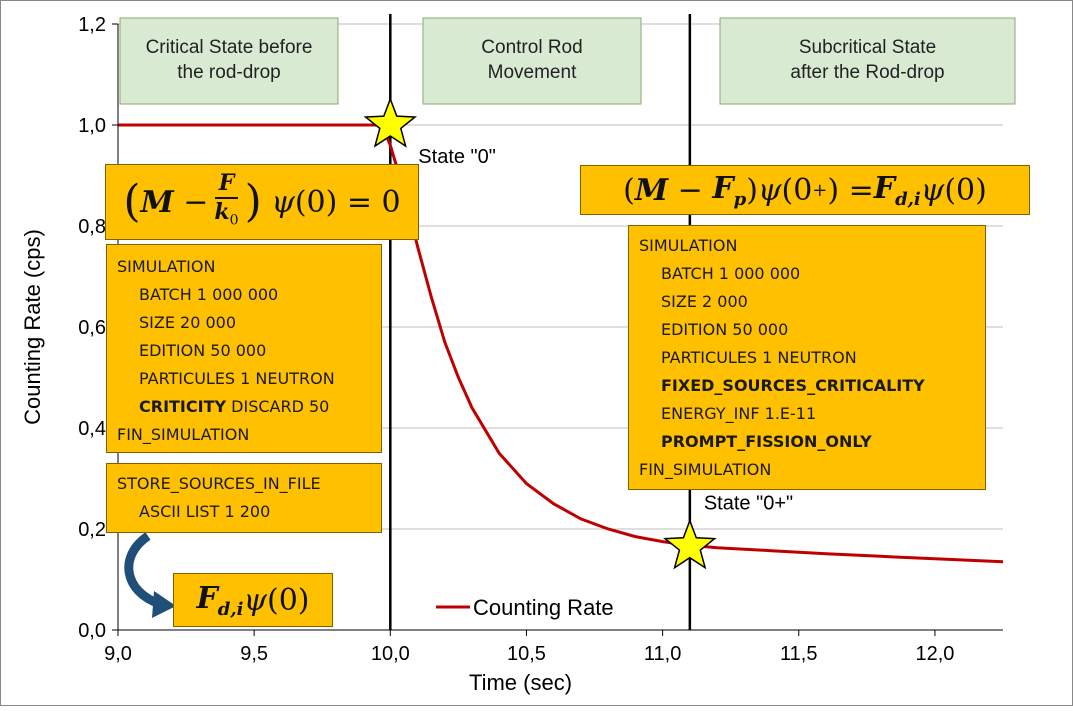  Describe the element at coordinates (229, 47) in the screenshot. I see `region-label: Critical State before` at that location.